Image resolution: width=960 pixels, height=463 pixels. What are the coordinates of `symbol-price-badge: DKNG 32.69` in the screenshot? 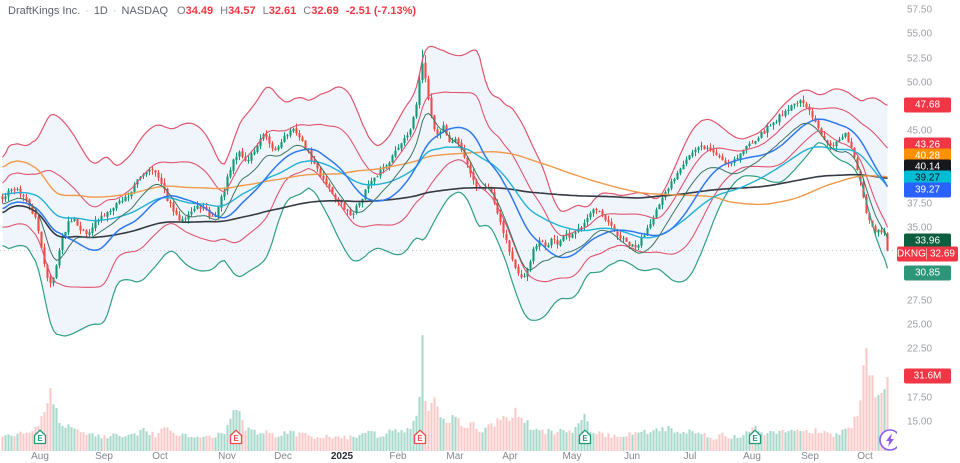 It's located at (927, 254).